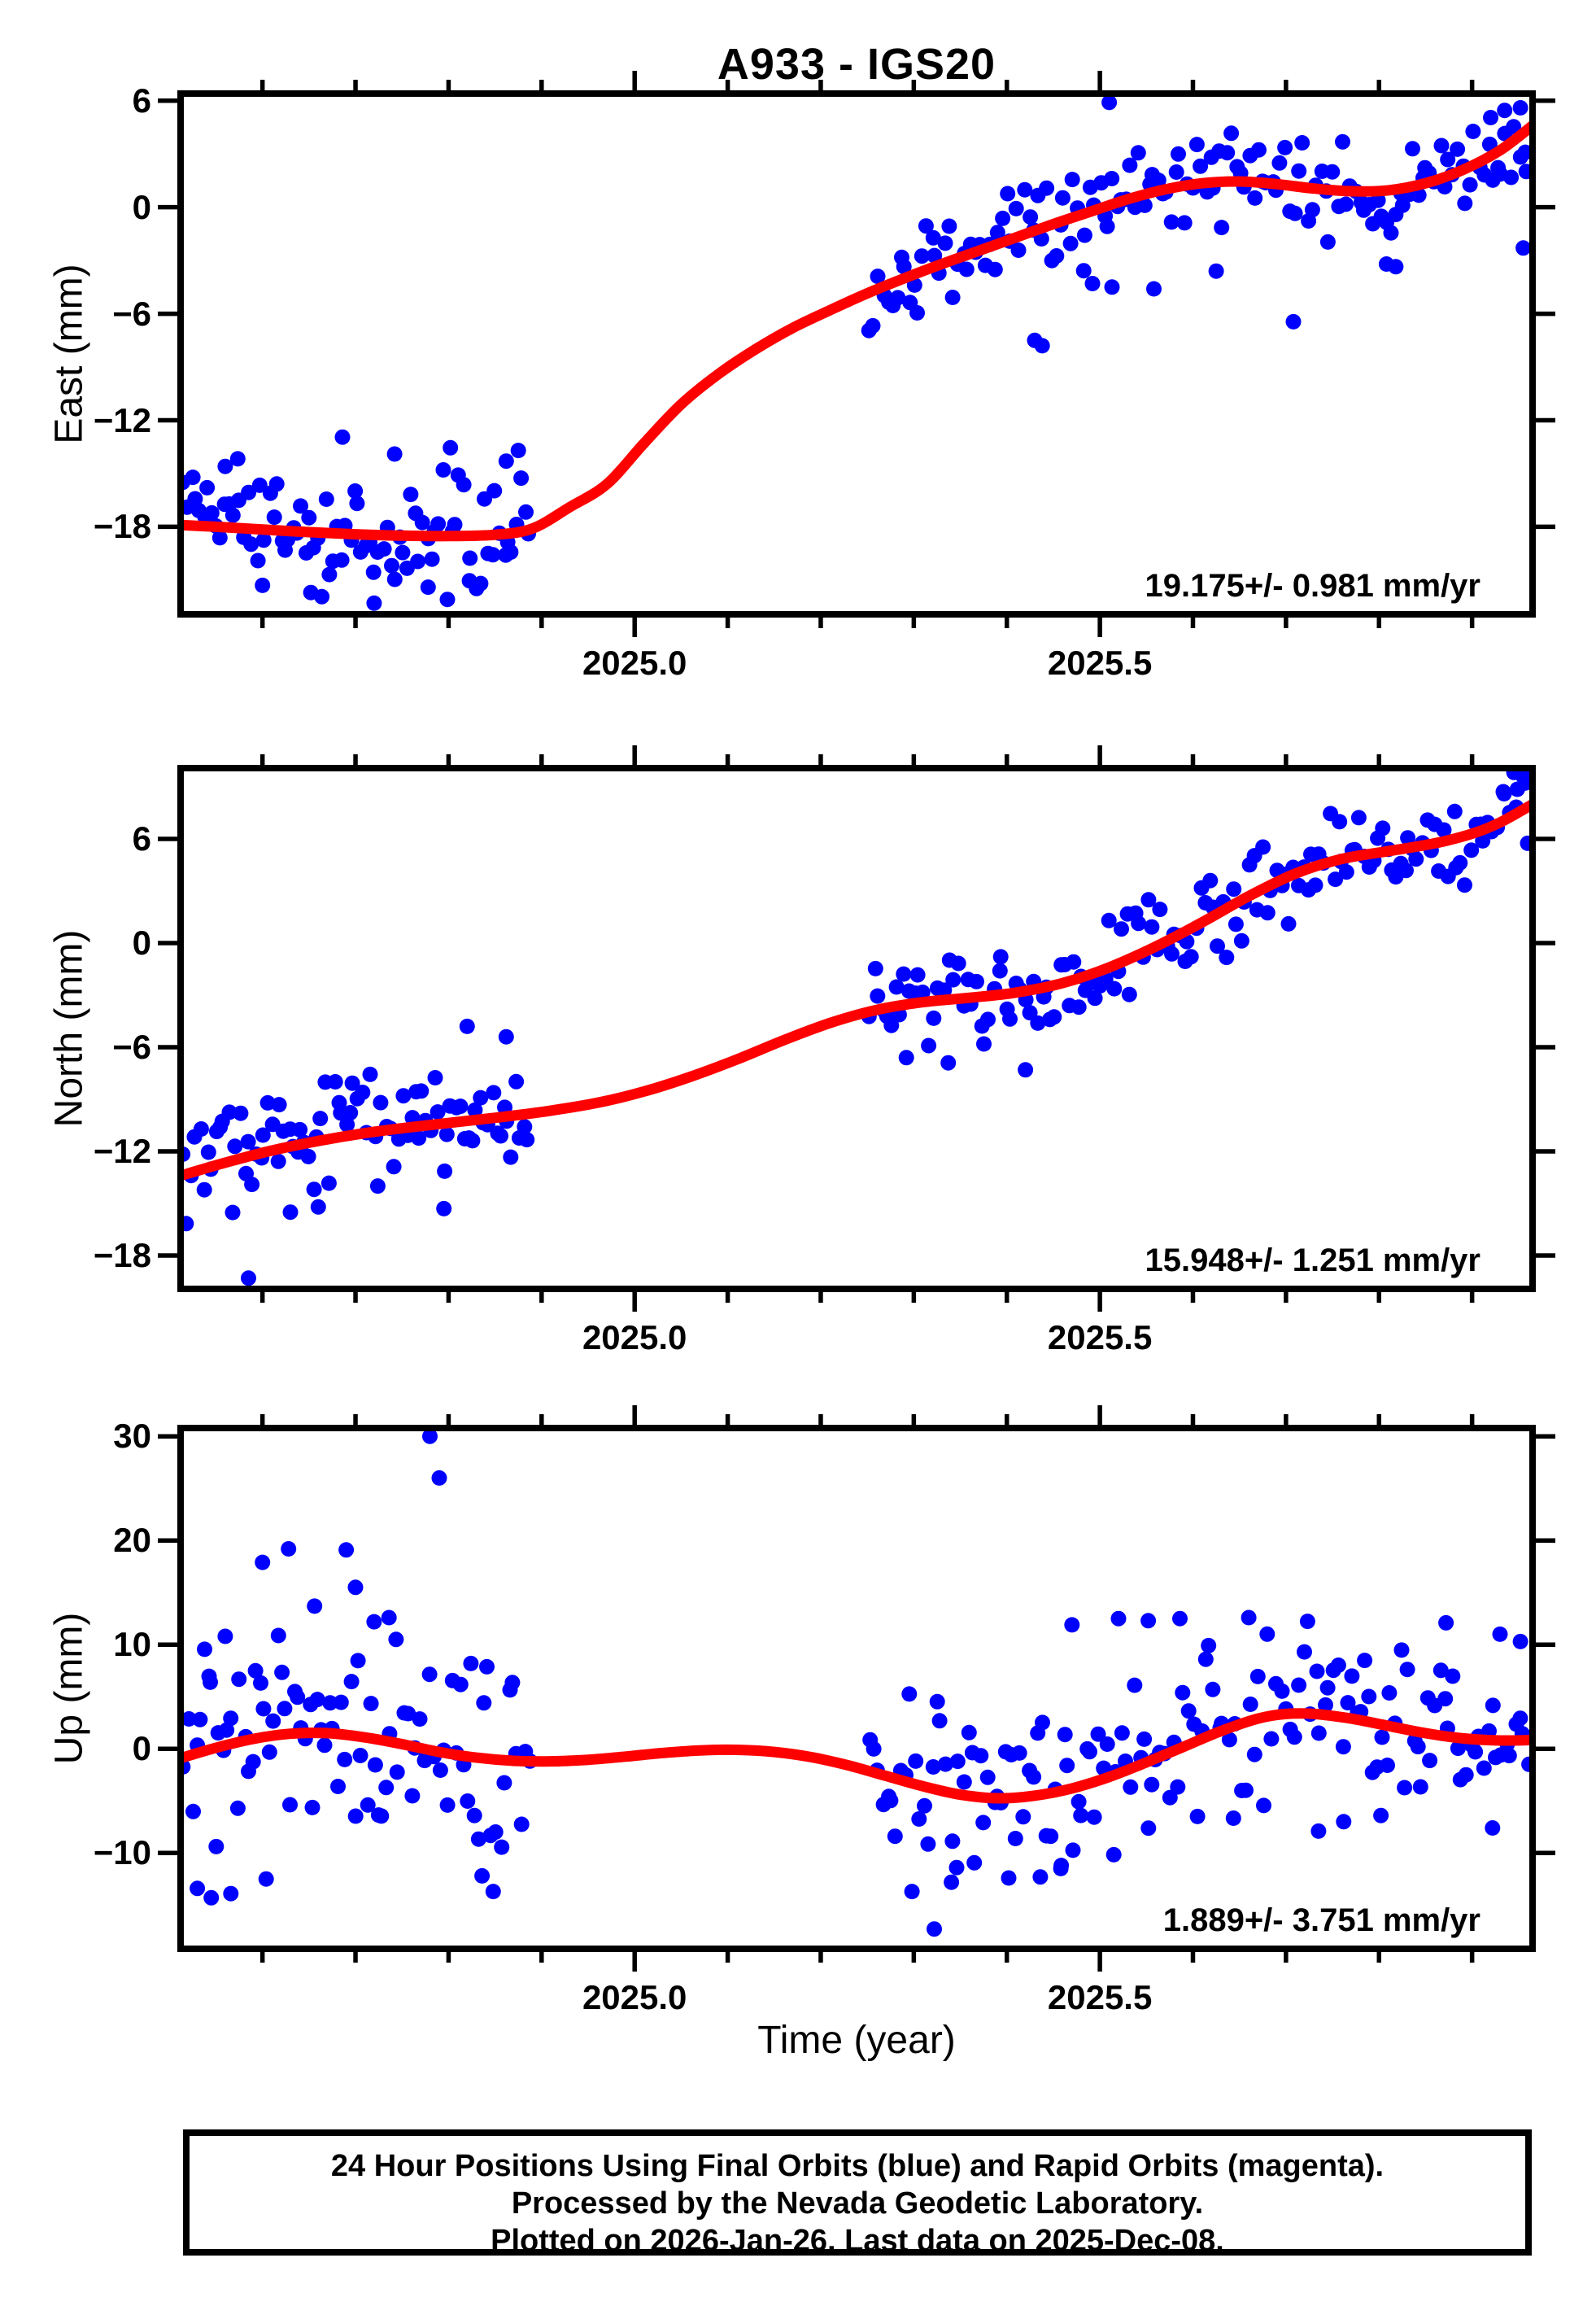 The image size is (1596, 2306). Describe the element at coordinates (634, 1337) in the screenshot. I see `north-x-tick-label: 2025.0` at that location.